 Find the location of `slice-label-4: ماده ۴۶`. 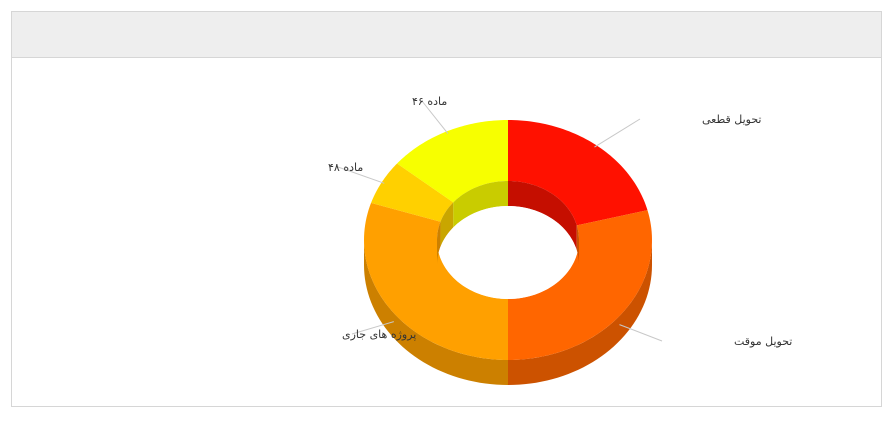

slice-label-4: ماده ۴۶ is located at coordinates (429, 101).